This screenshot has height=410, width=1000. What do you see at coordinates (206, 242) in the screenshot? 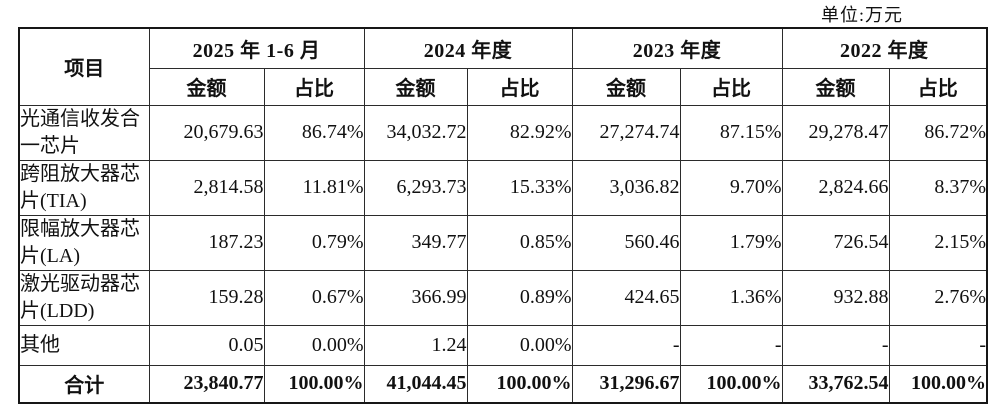
I see `amount-cell: 187.23` at bounding box center [206, 242].